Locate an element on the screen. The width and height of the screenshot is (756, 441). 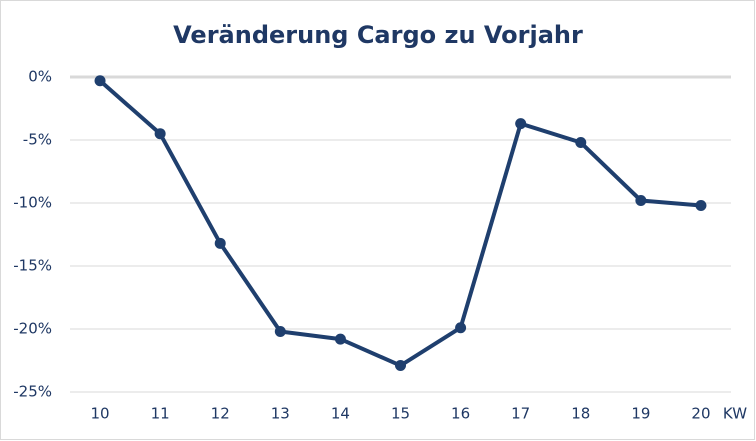
y-tick-label: -10% is located at coordinates (32, 203).